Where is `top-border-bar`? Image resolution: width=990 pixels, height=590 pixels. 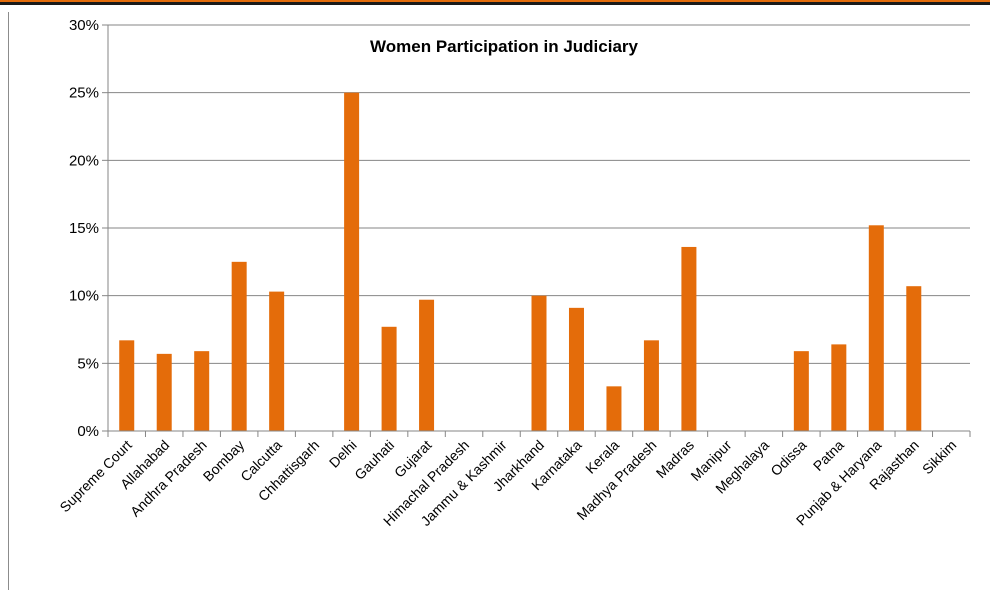
top-border-bar is located at coordinates (495, 2).